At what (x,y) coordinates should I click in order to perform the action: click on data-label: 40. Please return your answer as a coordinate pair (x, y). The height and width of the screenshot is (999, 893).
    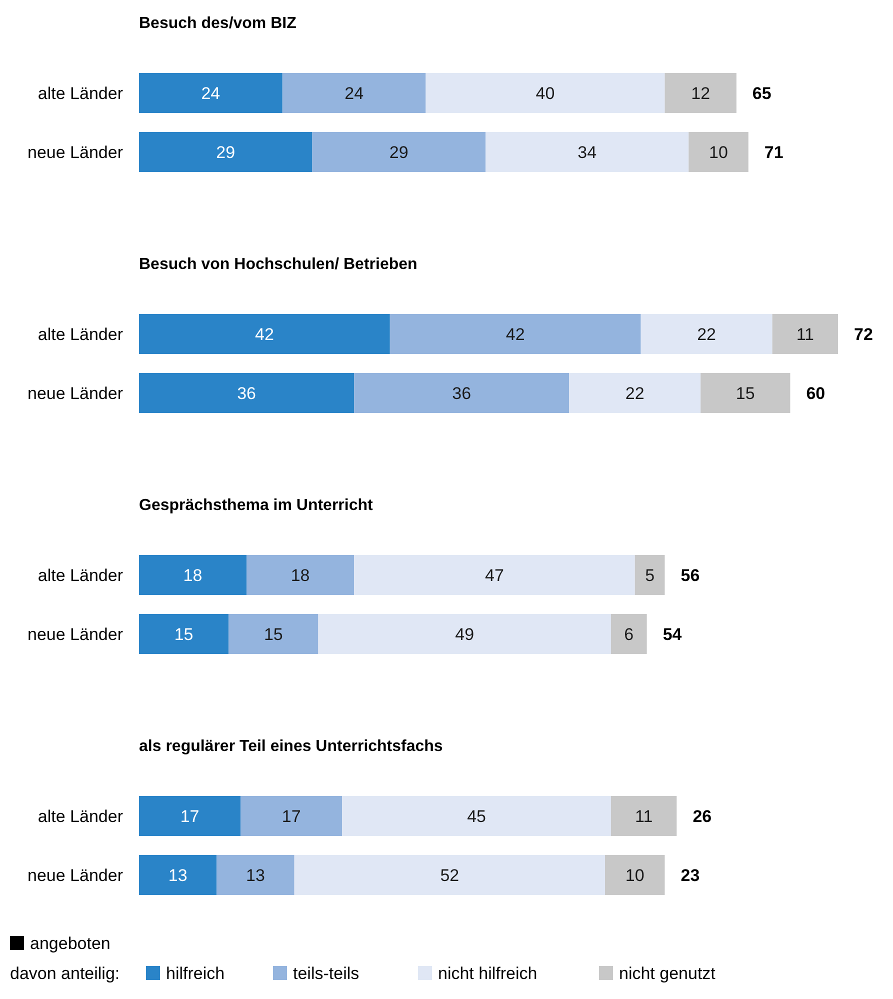
    Looking at the image, I should click on (545, 93).